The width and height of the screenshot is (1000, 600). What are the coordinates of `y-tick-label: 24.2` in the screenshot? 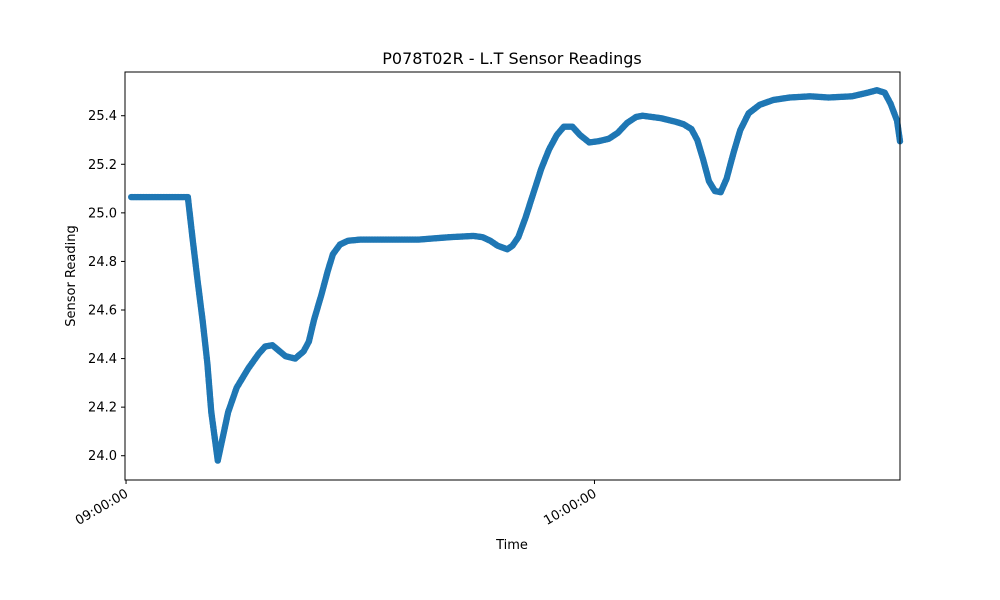 It's located at (102, 408).